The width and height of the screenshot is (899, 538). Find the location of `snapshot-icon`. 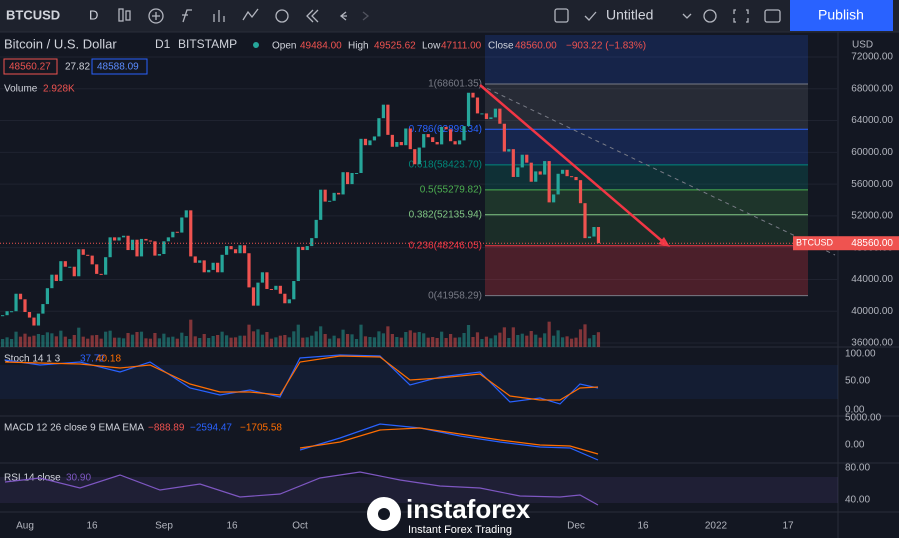

snapshot-icon is located at coordinates (772, 16).